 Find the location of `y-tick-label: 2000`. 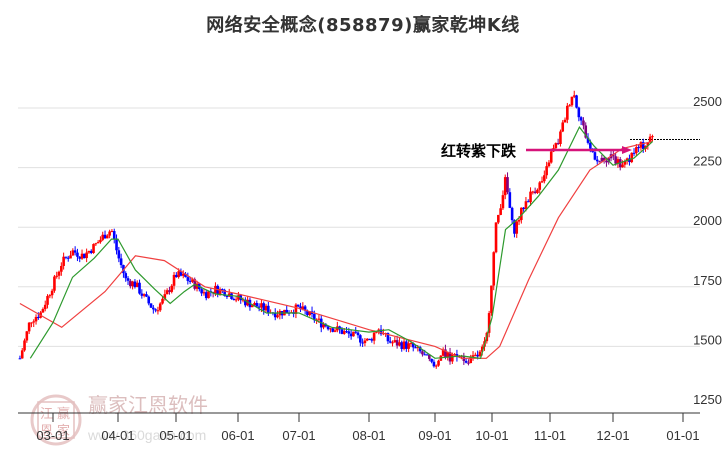

y-tick-label: 2000 is located at coordinates (707, 220).